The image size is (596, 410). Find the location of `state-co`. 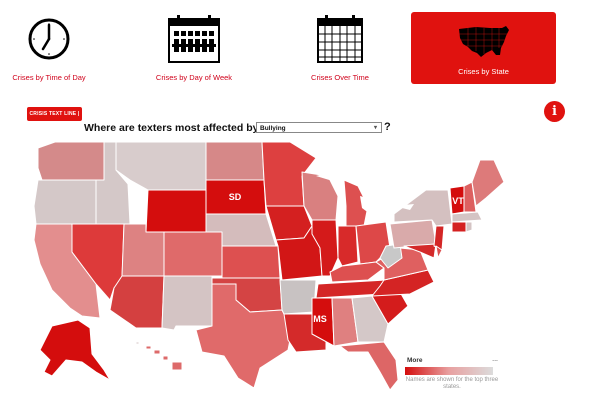

state-co is located at coordinates (193, 254).